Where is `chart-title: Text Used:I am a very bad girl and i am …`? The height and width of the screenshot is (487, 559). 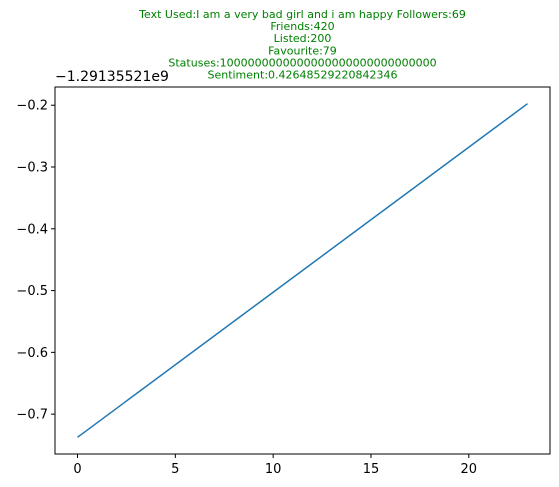 chart-title: Text Used:I am a very bad girl and i am … is located at coordinates (302, 45).